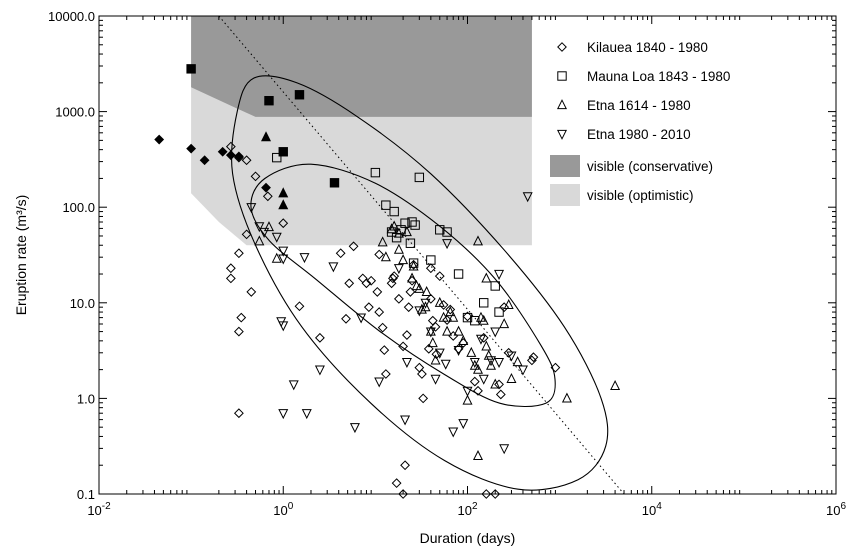  I want to click on legend-label: Etna 1614 - 1980, so click(639, 105).